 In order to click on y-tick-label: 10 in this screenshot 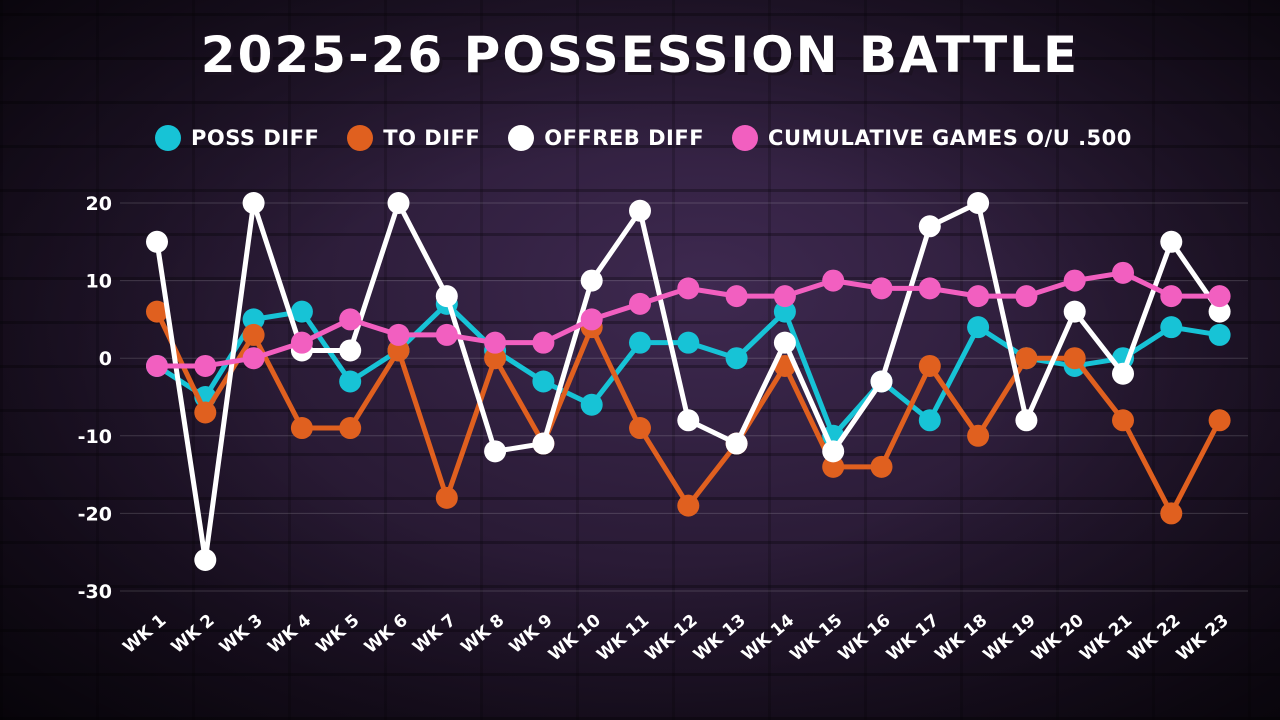, I will do `click(99, 282)`.